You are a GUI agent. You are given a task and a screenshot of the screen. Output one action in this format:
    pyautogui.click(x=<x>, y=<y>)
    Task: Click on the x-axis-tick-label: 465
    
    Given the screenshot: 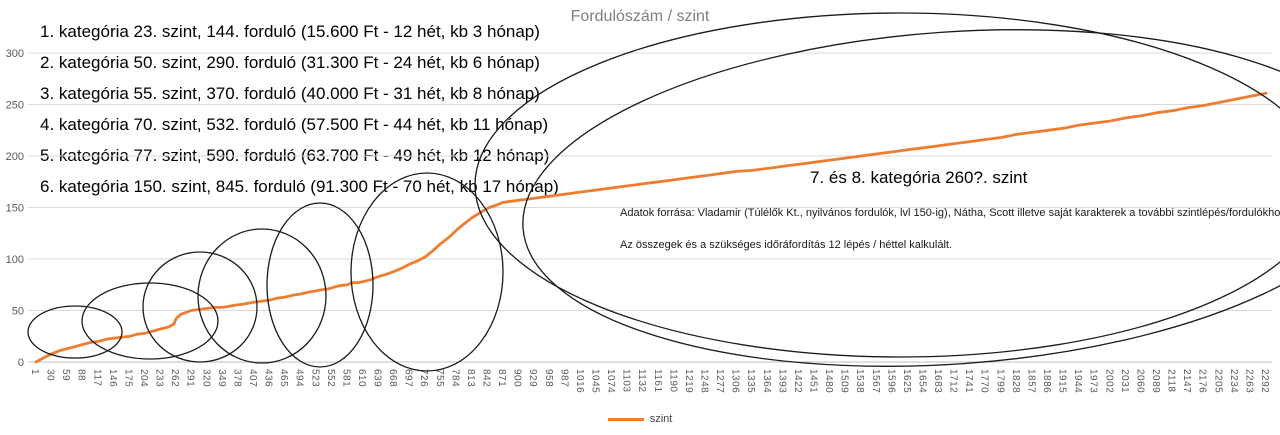 What is the action you would take?
    pyautogui.click(x=283, y=378)
    